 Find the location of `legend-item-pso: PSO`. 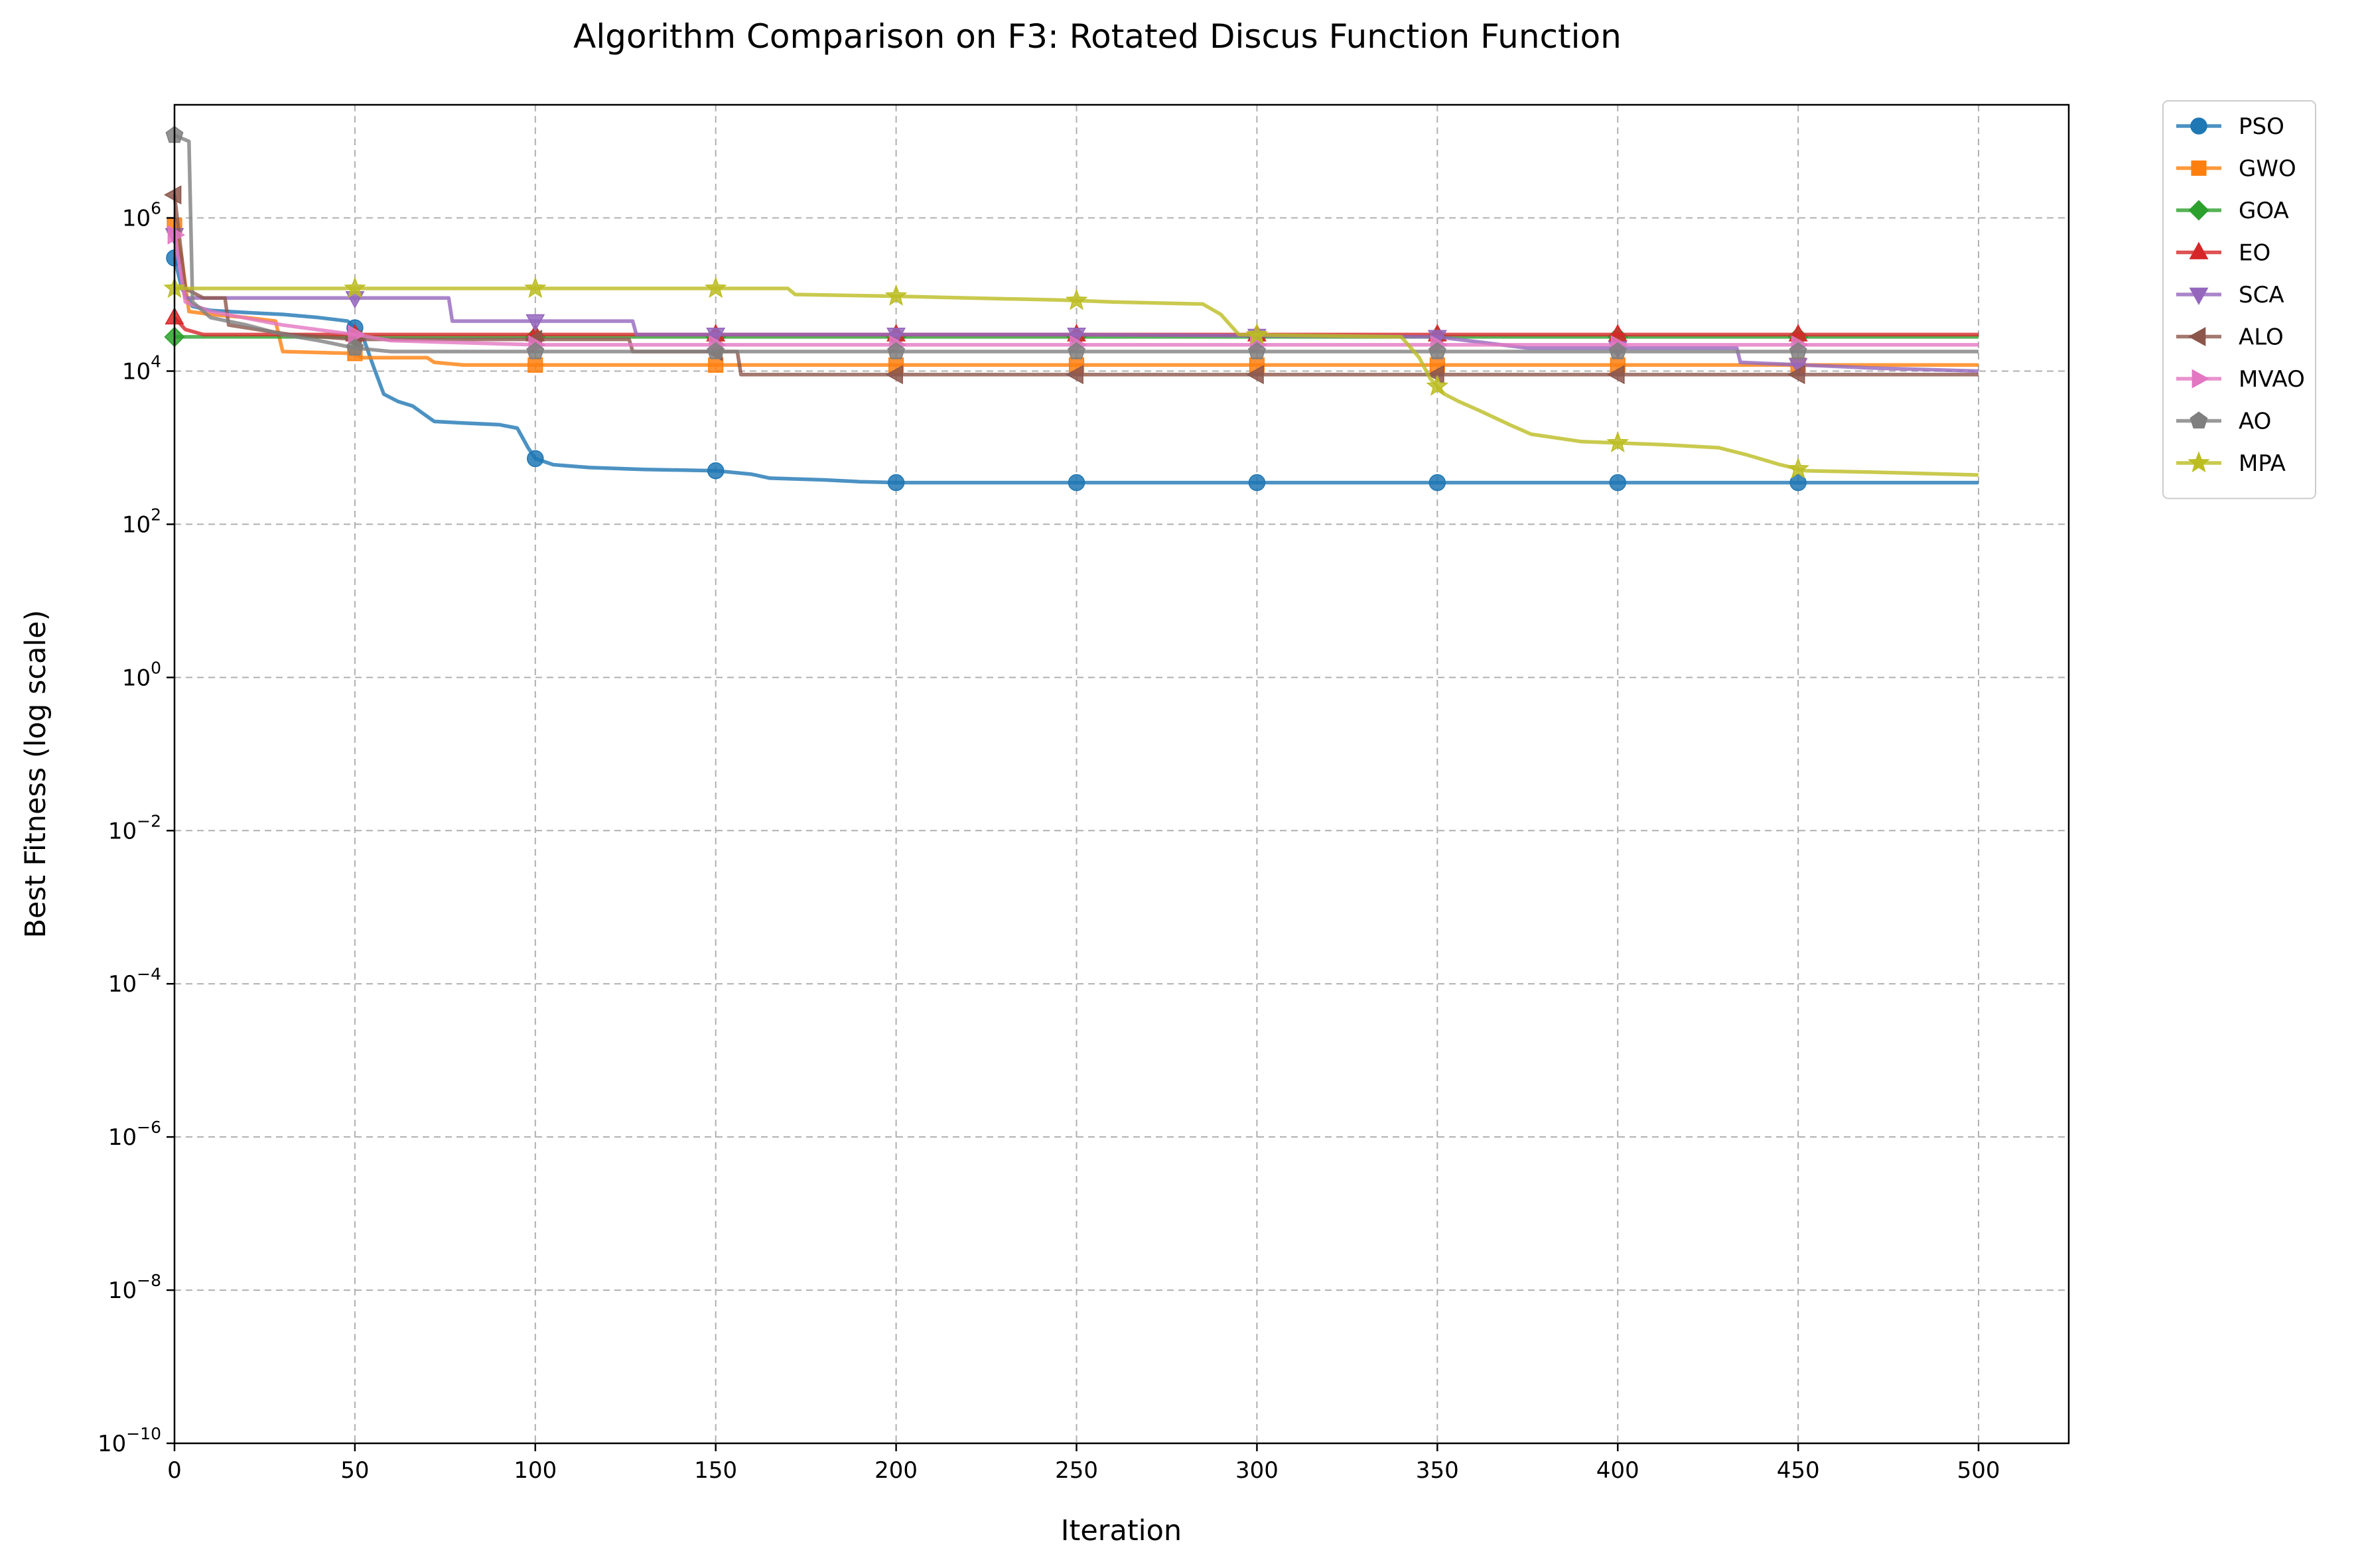

legend-item-pso: PSO is located at coordinates (2230, 126).